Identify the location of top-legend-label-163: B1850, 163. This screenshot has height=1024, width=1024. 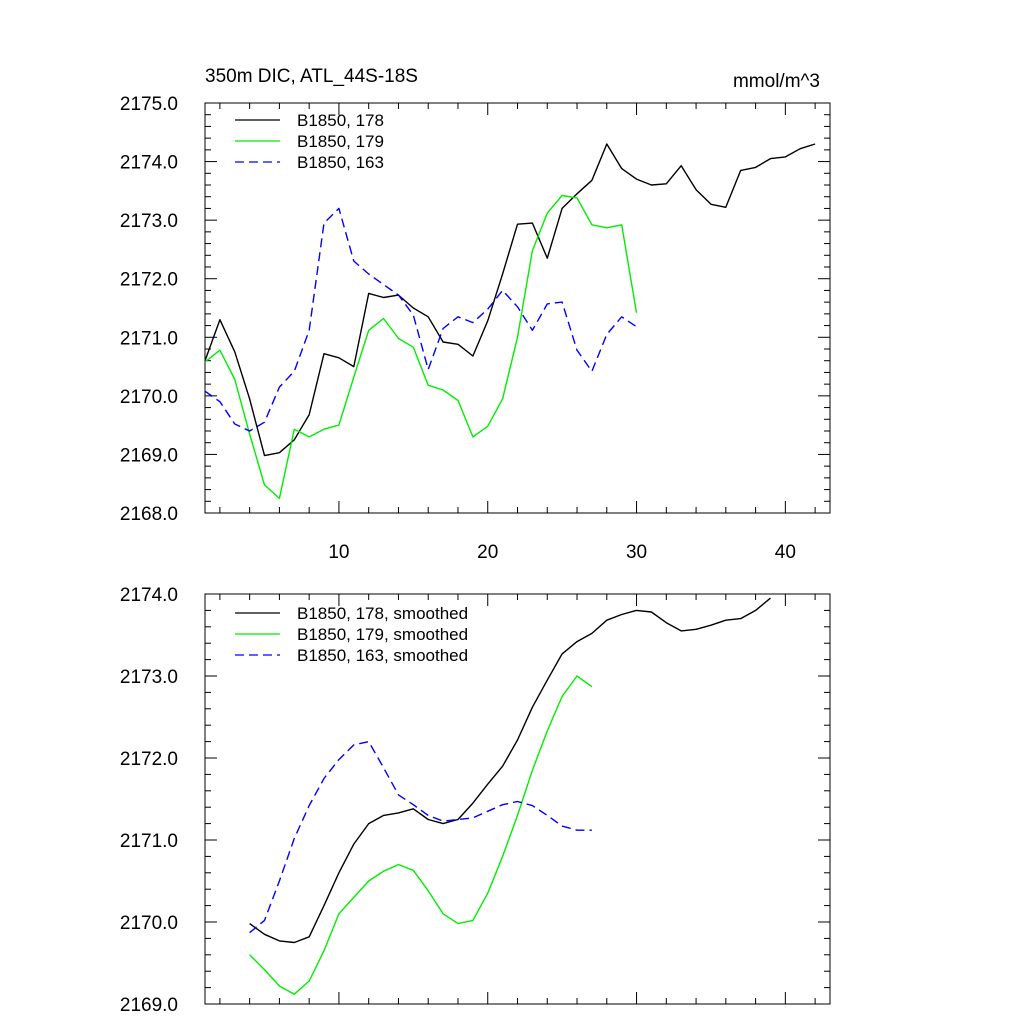
(340, 162).